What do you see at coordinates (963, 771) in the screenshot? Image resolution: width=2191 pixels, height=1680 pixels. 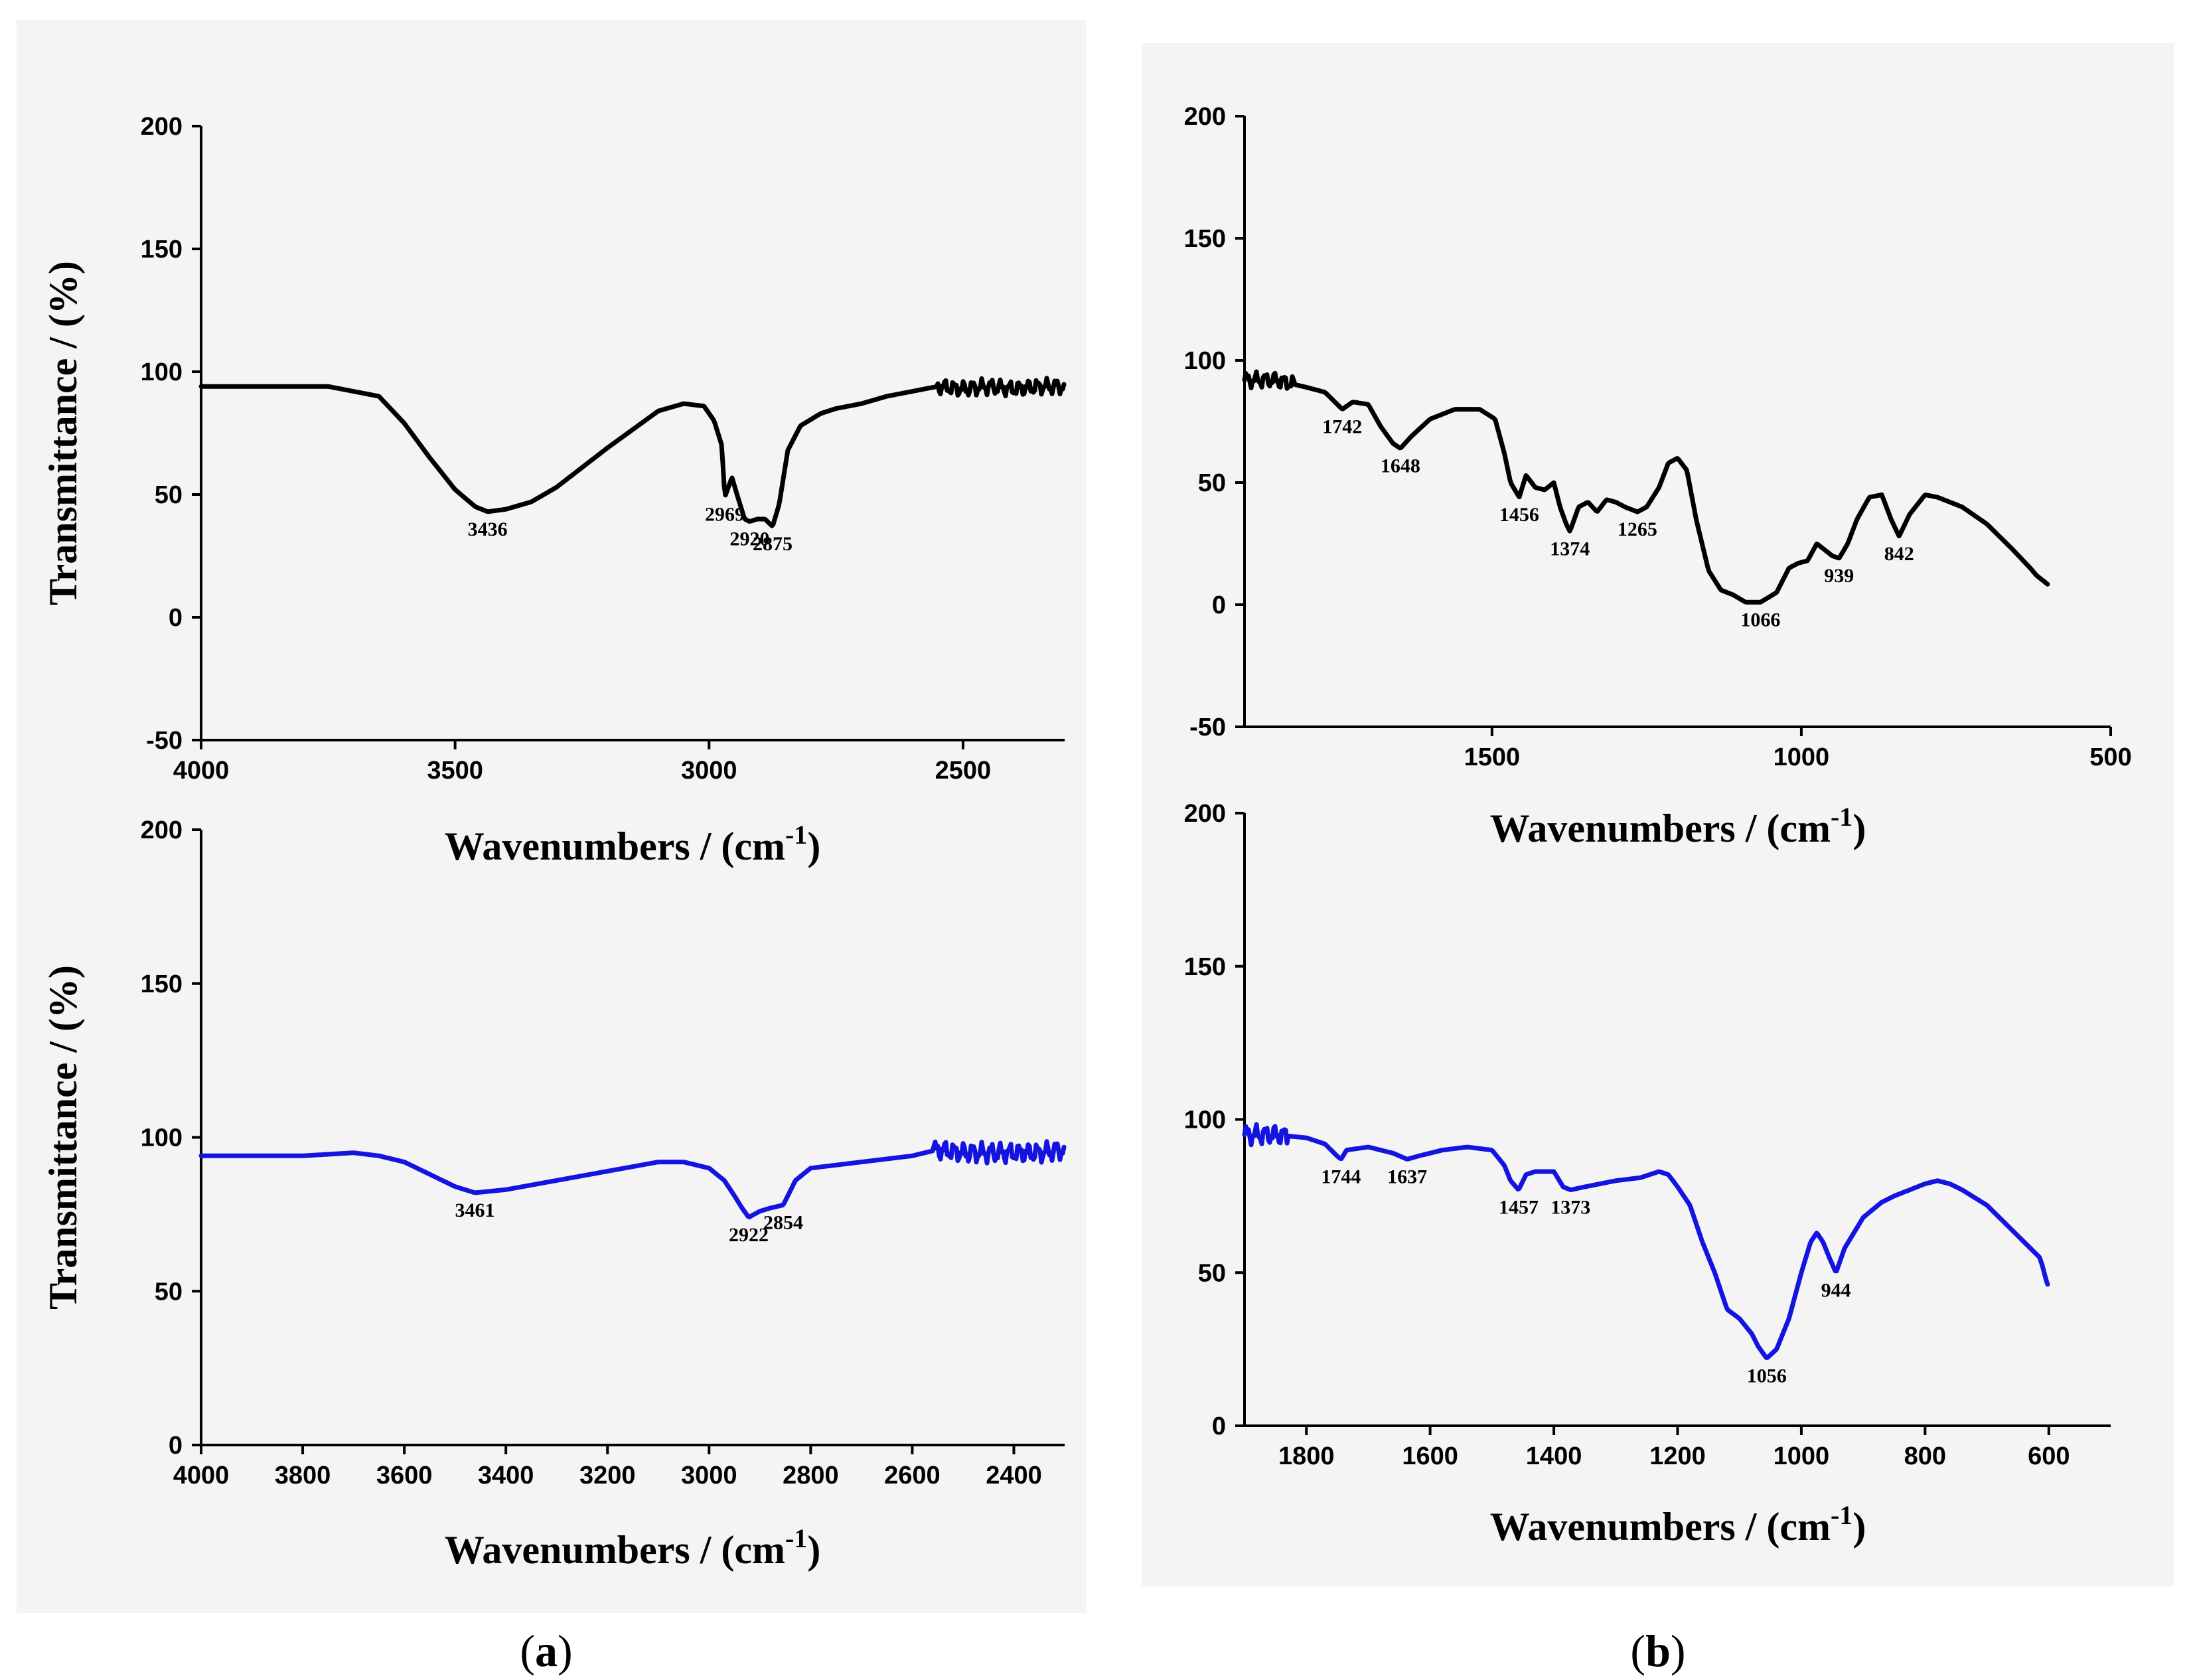 I see `x-tick-label: 2500` at bounding box center [963, 771].